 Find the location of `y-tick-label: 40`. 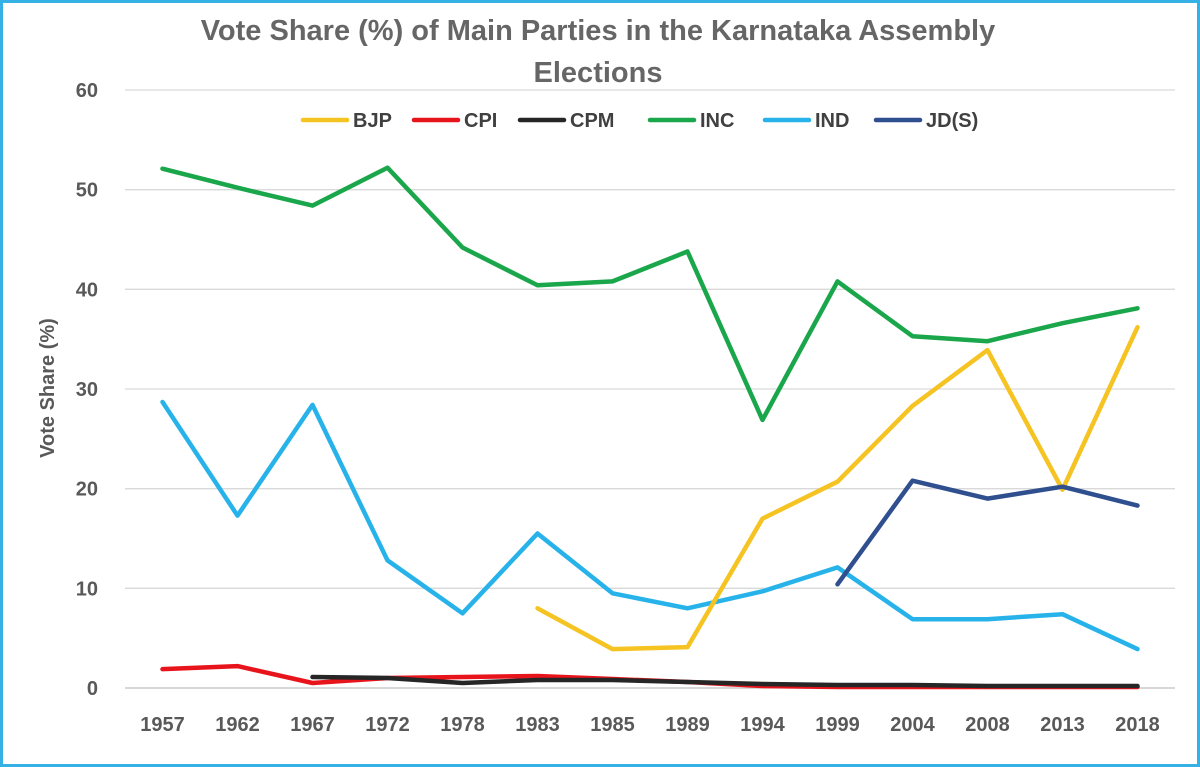

y-tick-label: 40 is located at coordinates (87, 290).